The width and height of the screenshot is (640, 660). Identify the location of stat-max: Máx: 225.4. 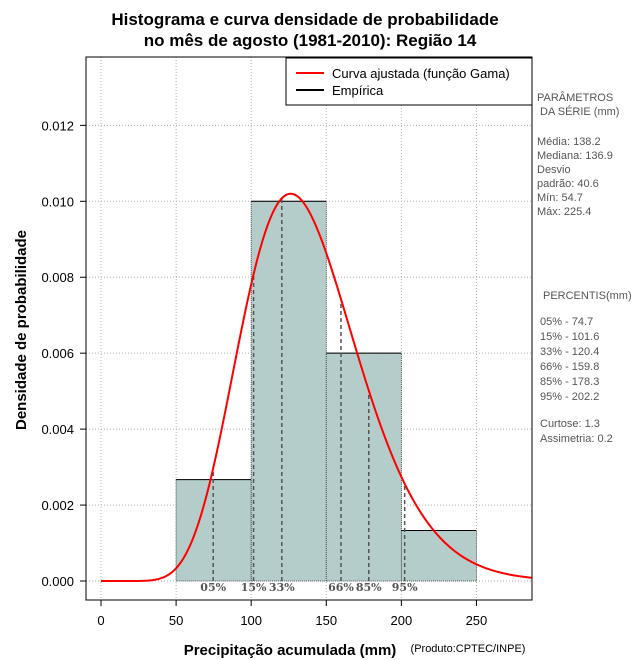
(564, 212).